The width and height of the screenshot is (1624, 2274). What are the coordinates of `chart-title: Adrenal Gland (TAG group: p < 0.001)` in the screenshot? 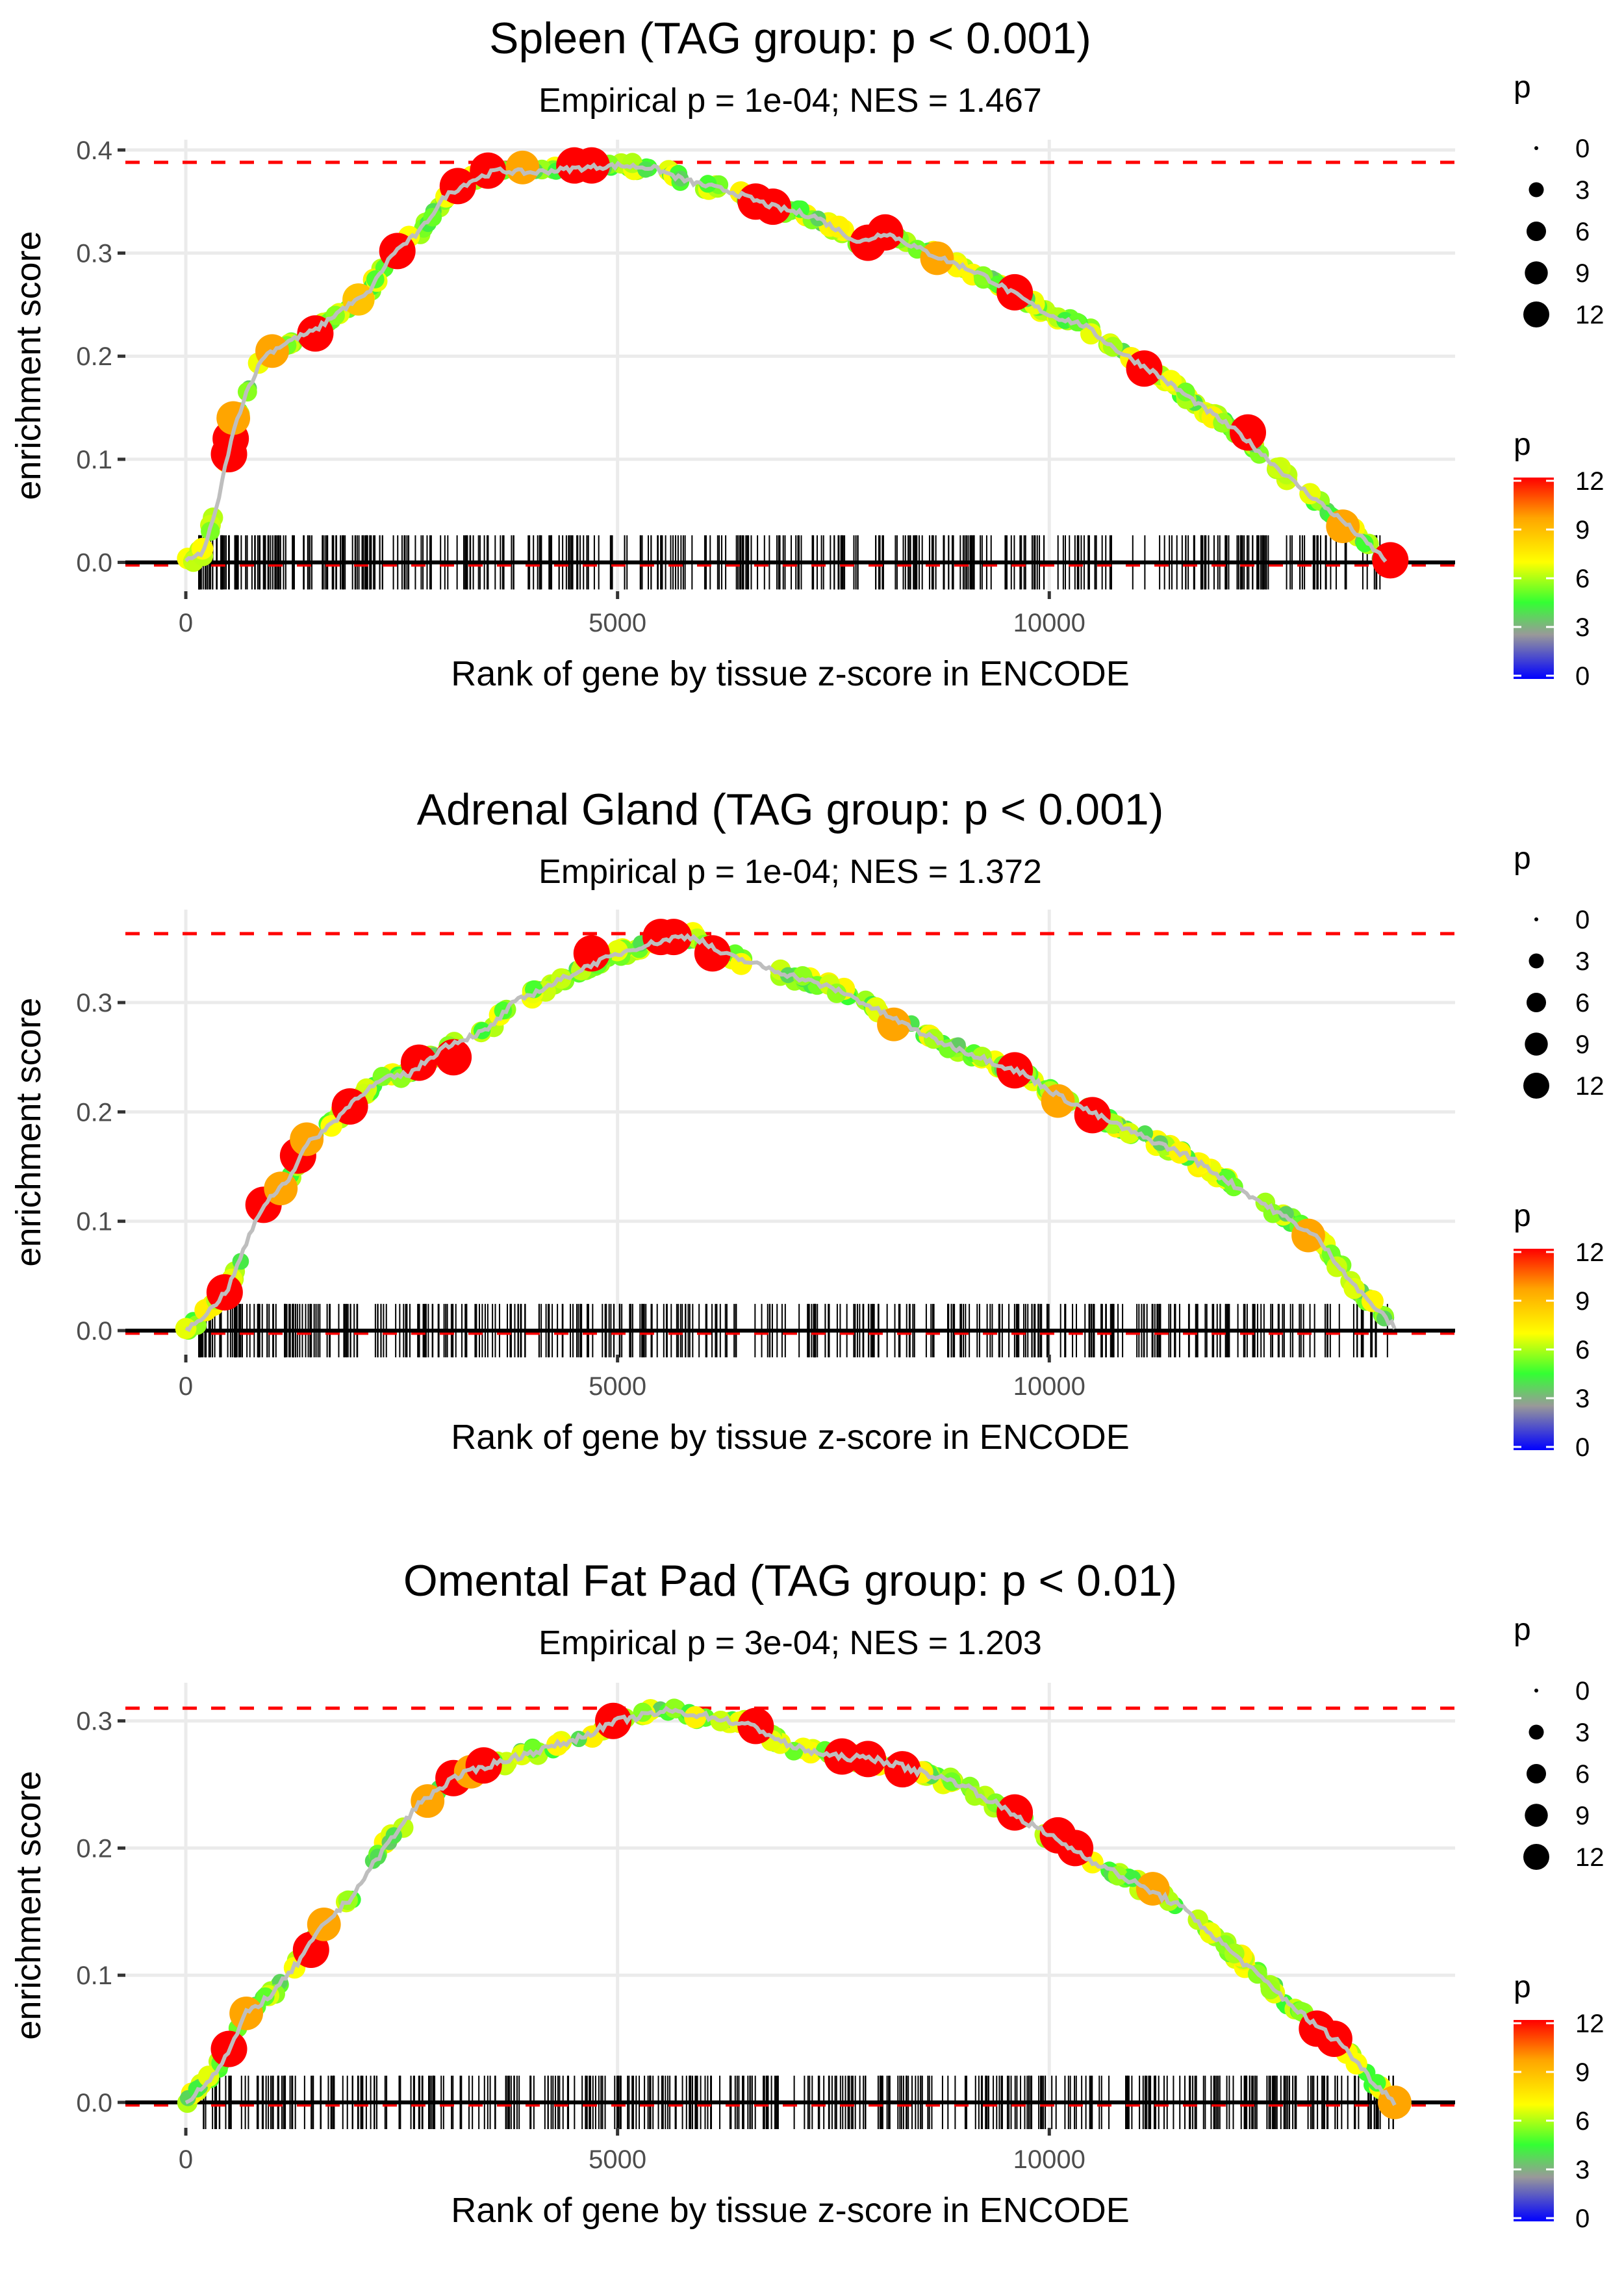 It's located at (790, 809).